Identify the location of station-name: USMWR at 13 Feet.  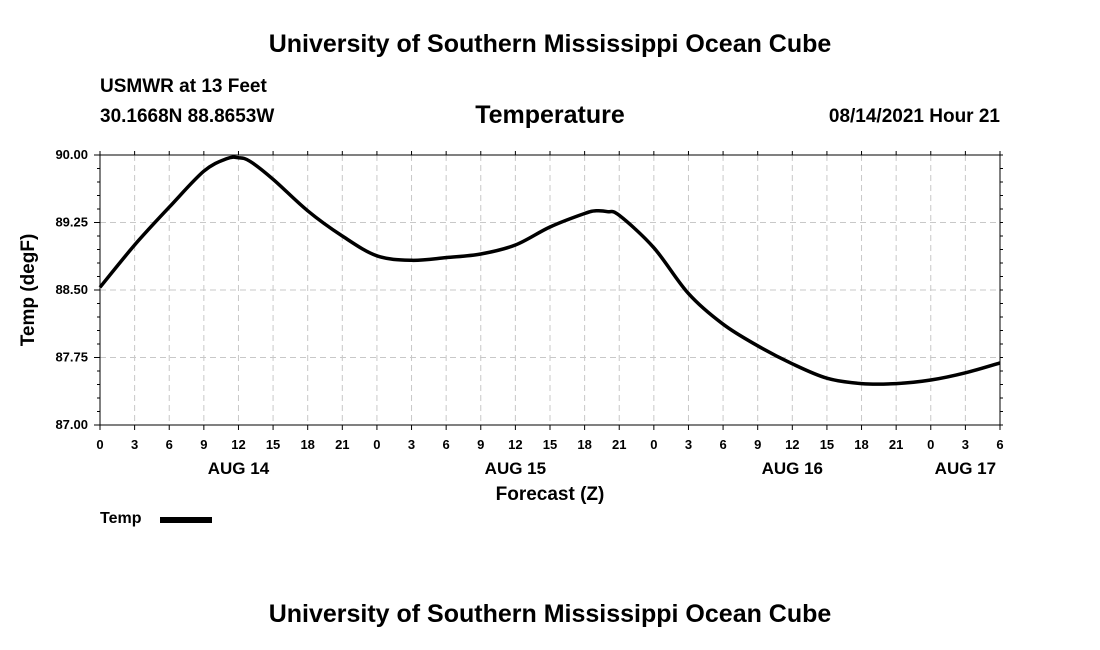
(183, 86).